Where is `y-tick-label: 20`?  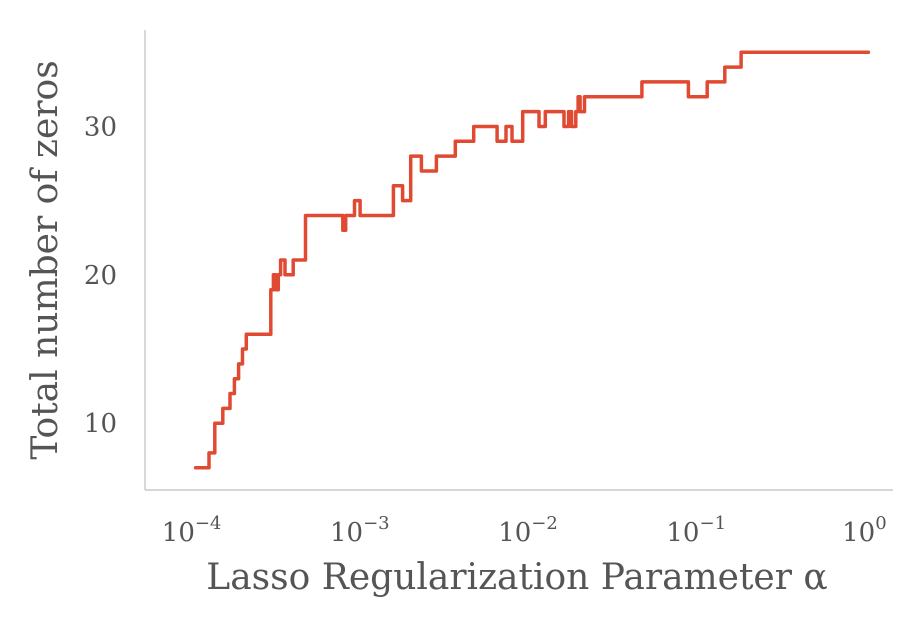
y-tick-label: 20 is located at coordinates (100, 276).